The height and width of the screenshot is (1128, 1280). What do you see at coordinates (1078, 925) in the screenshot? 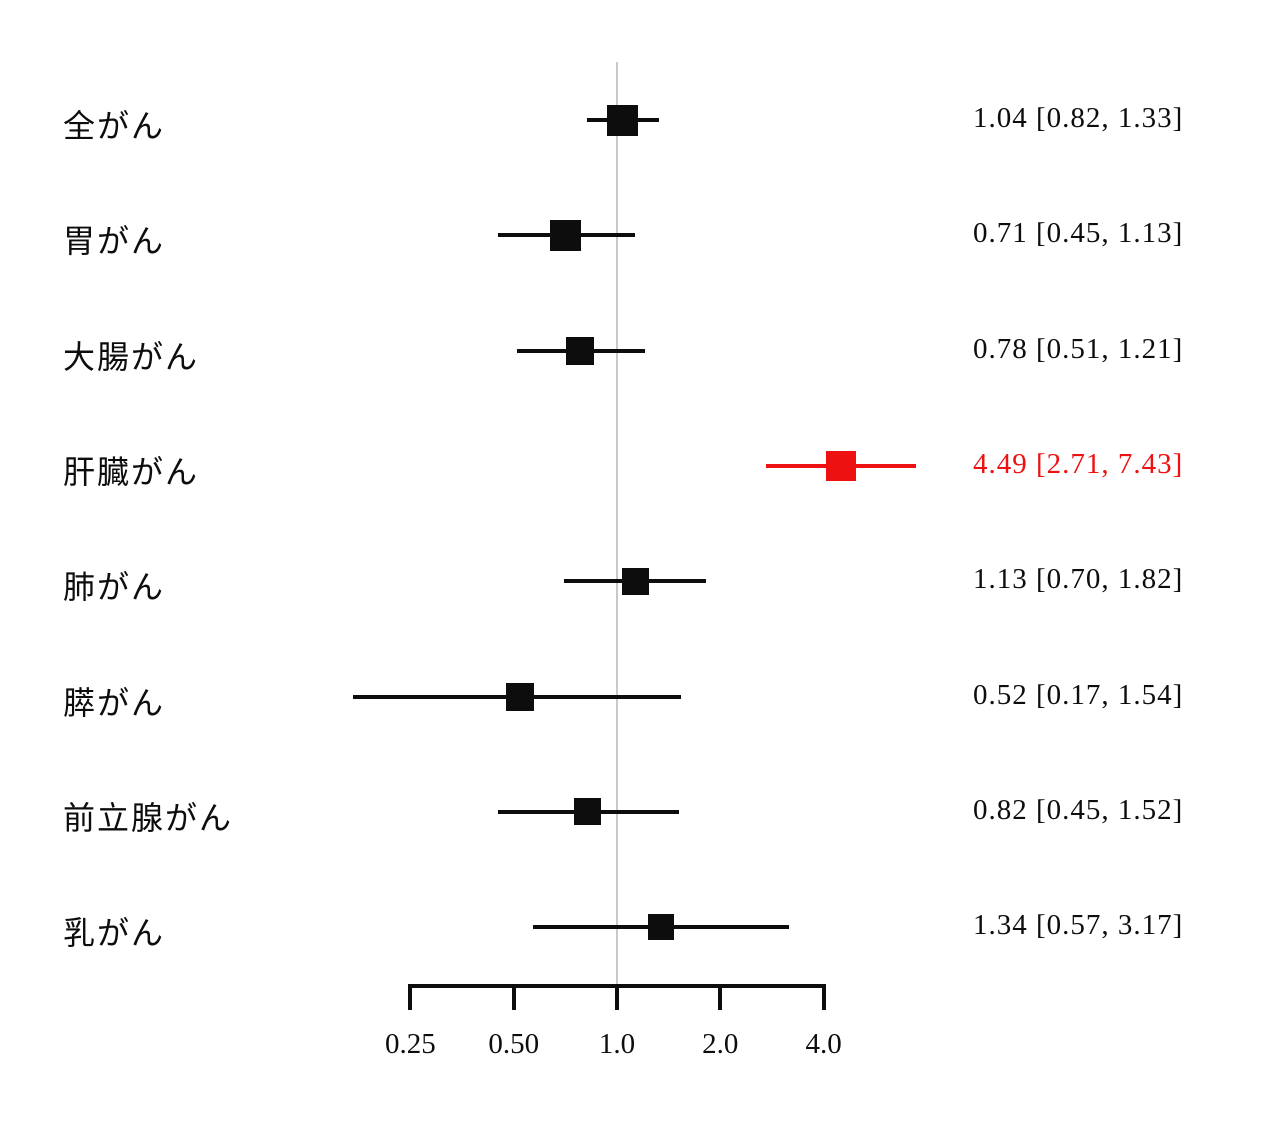
I see `estimate-ci-text: 1.34 [0.57, 3.17]` at bounding box center [1078, 925].